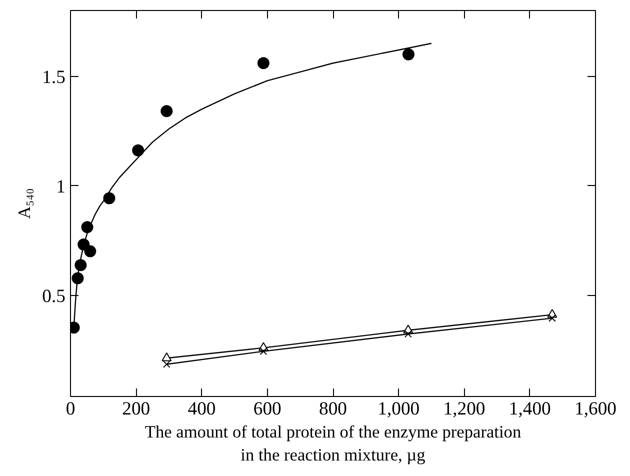 The image size is (630, 476). I want to click on x-tick-label: 1,200, so click(464, 409).